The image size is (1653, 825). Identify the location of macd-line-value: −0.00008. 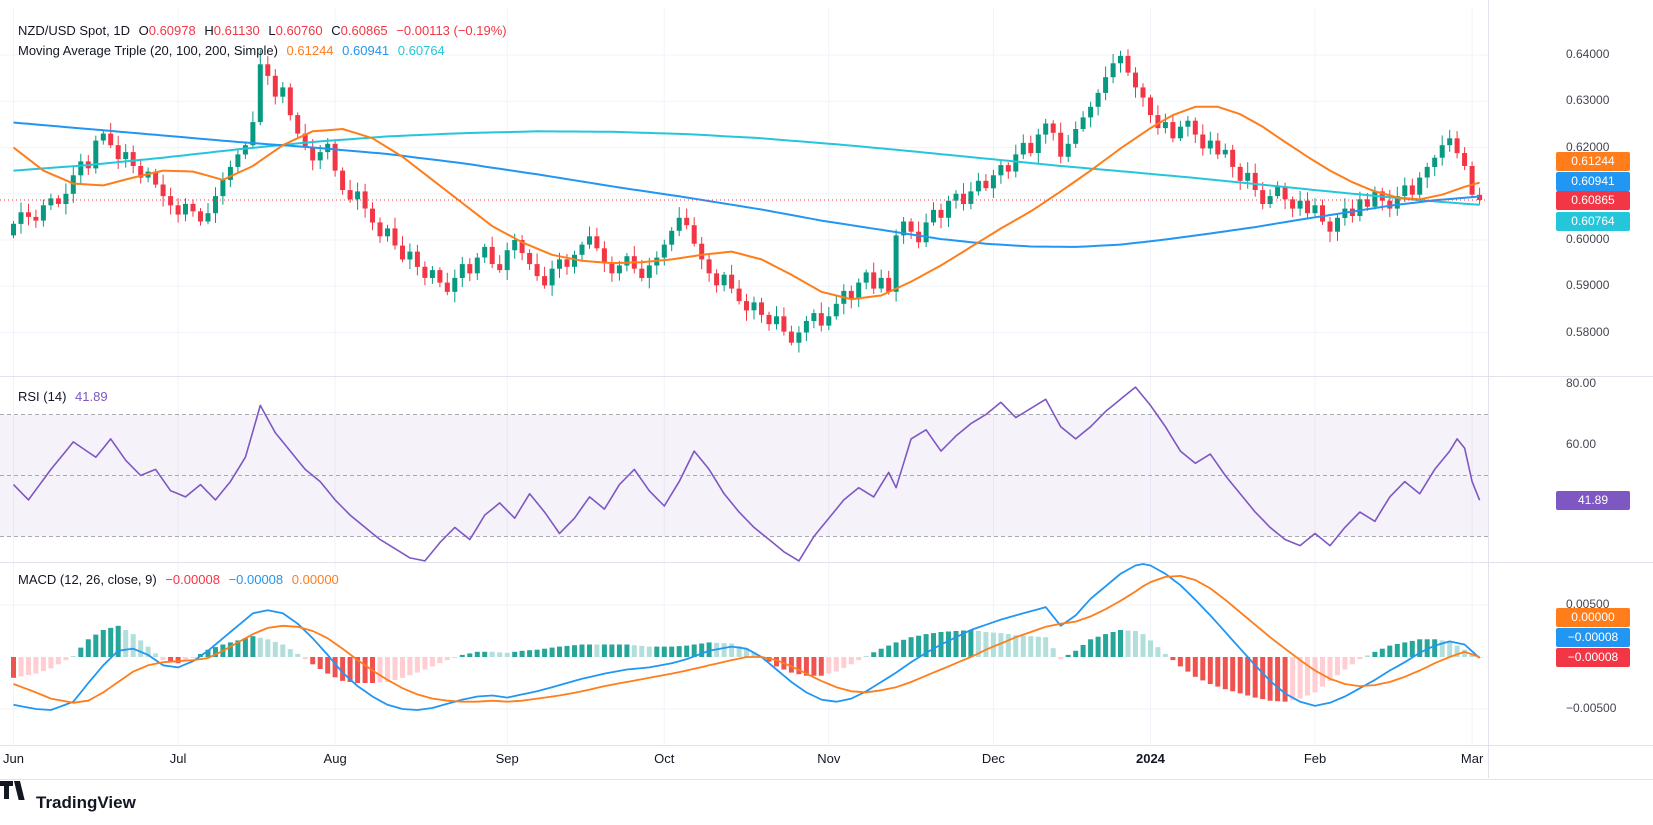
(256, 579).